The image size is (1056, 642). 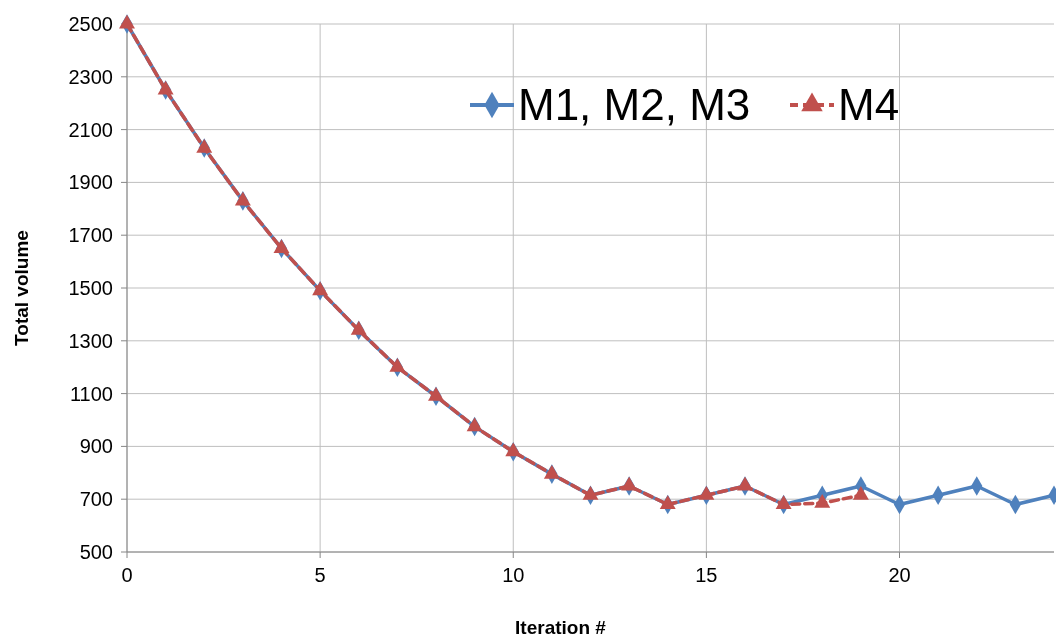 I want to click on y-tick-label: 900, so click(x=96, y=446).